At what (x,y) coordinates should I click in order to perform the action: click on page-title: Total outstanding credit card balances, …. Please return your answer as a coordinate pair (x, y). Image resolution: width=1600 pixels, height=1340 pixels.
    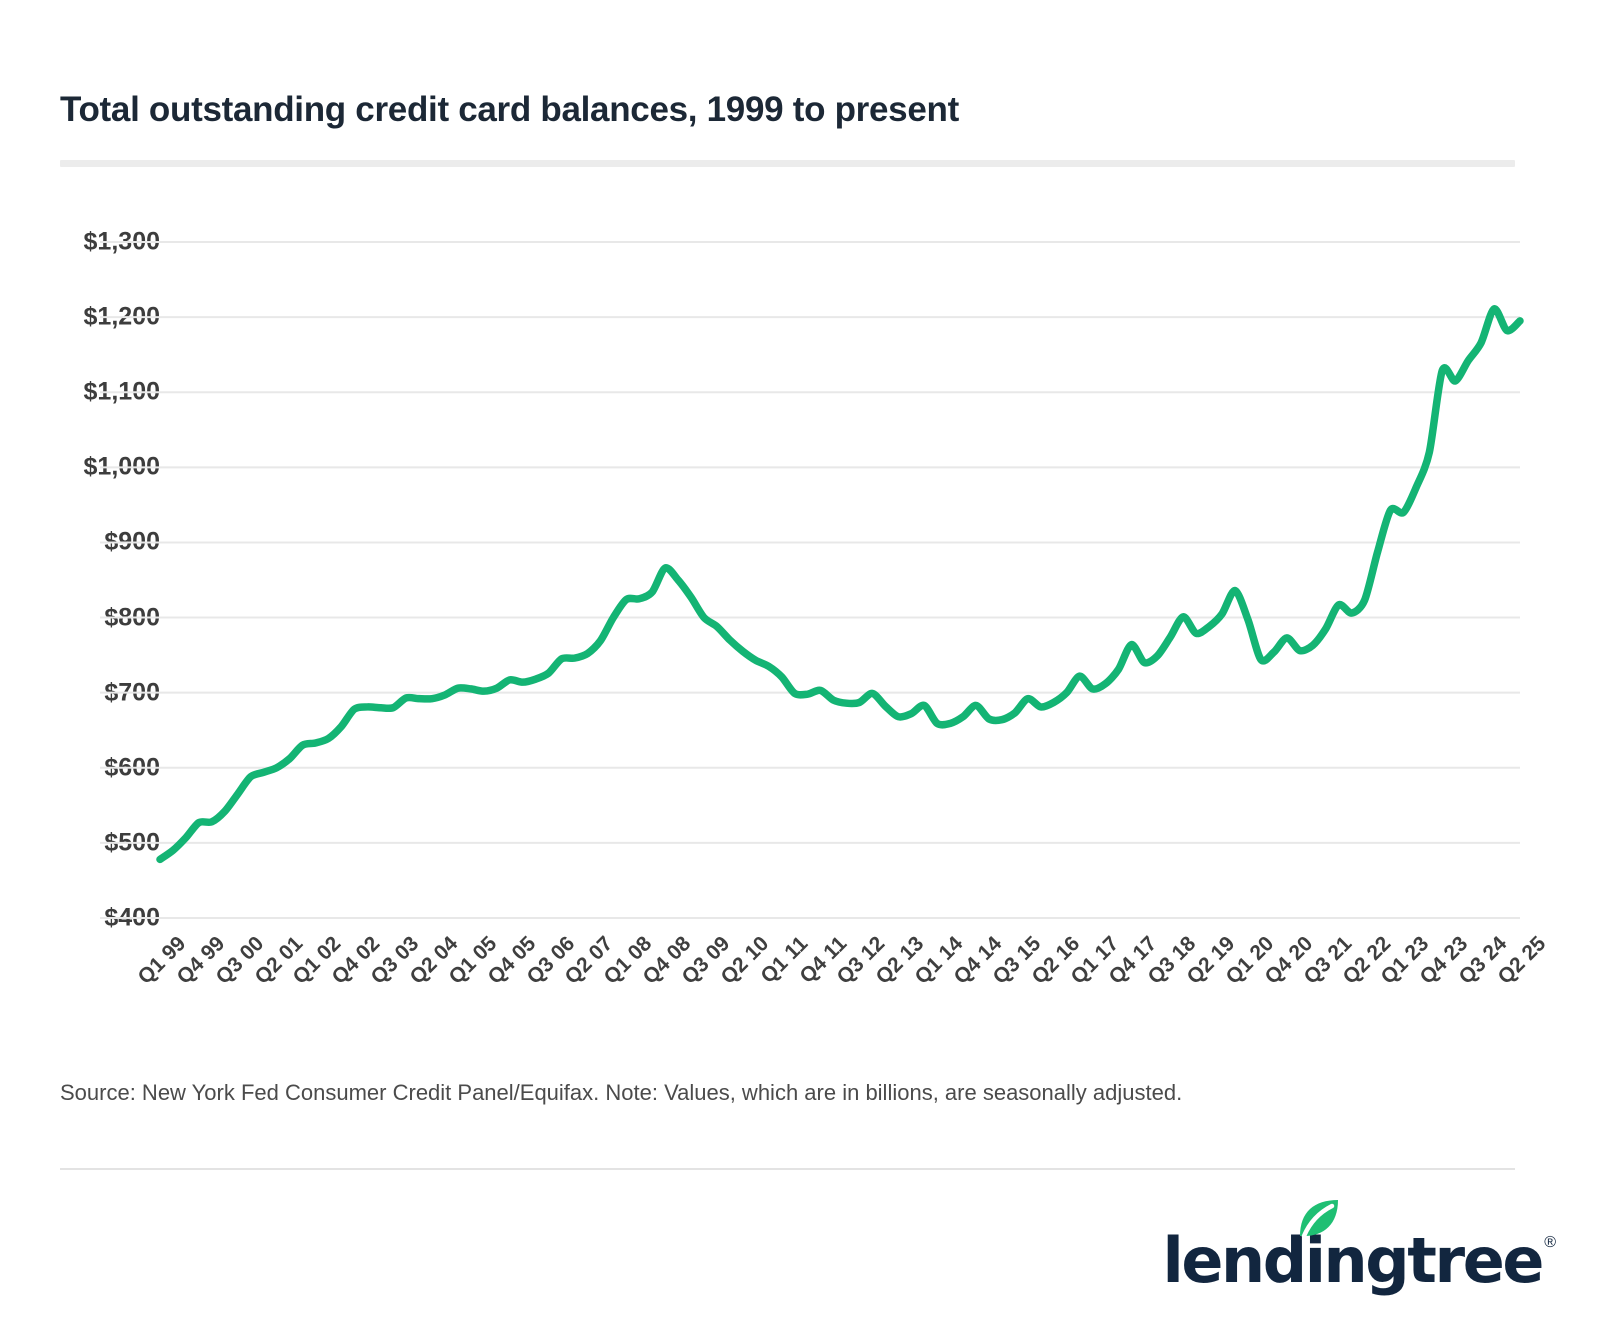
    Looking at the image, I should click on (509, 109).